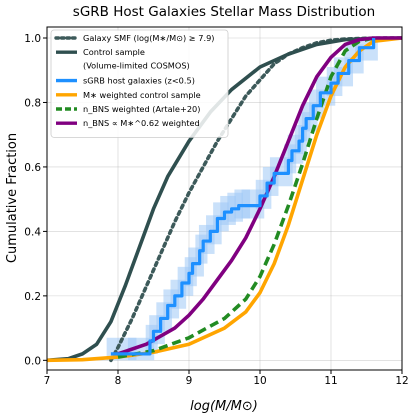 The image size is (416, 417). Describe the element at coordinates (259, 381) in the screenshot. I see `x-tick-label: 10` at that location.